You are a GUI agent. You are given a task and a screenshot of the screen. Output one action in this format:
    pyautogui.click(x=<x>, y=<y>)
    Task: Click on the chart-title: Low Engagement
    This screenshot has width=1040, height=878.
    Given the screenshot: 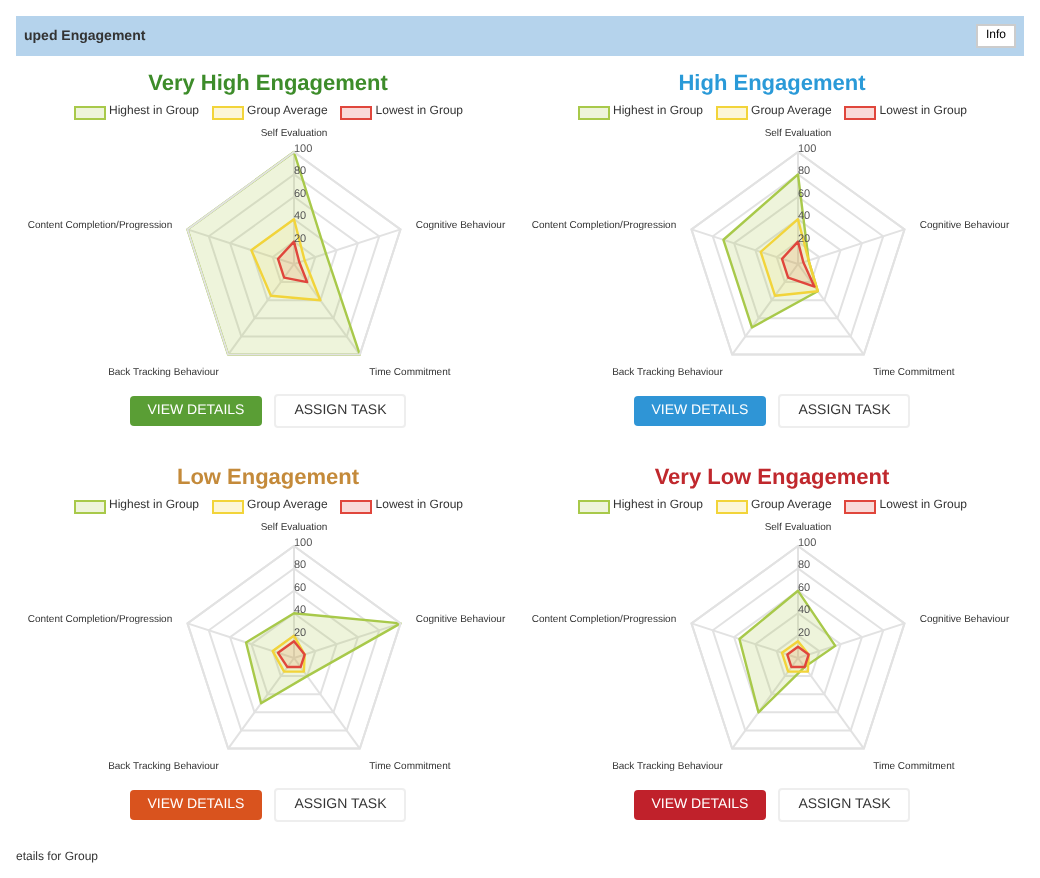 What is the action you would take?
    pyautogui.click(x=268, y=479)
    